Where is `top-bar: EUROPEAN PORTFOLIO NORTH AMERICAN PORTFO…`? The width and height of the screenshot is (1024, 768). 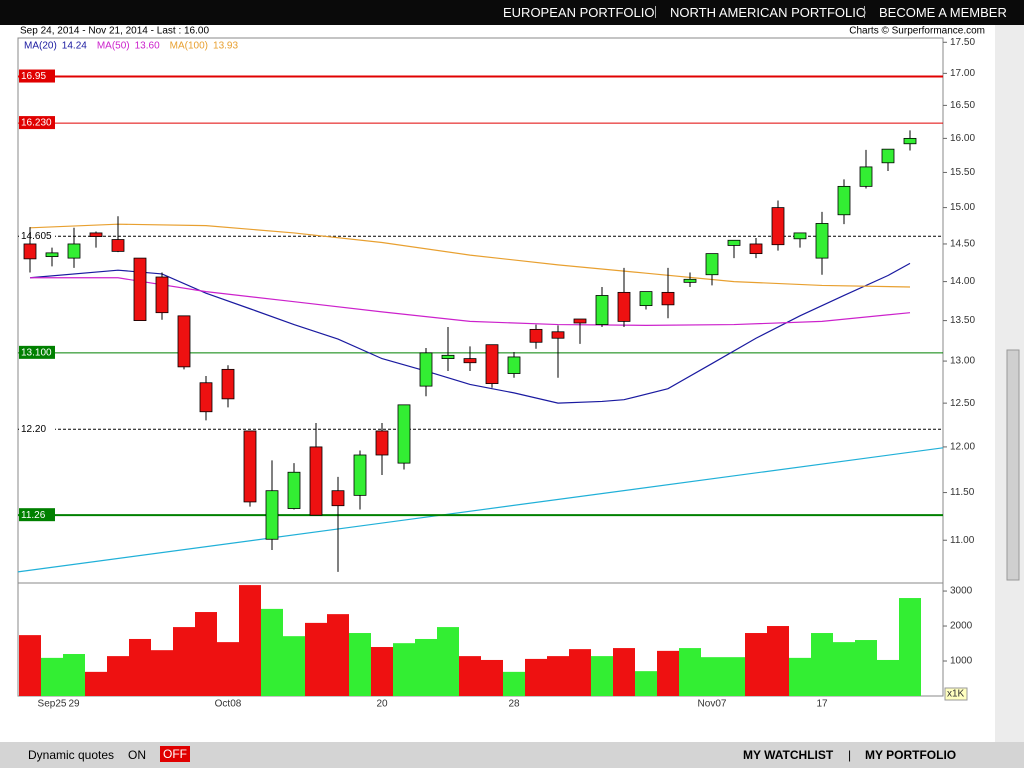 top-bar: EUROPEAN PORTFOLIO NORTH AMERICAN PORTFO… is located at coordinates (512, 12).